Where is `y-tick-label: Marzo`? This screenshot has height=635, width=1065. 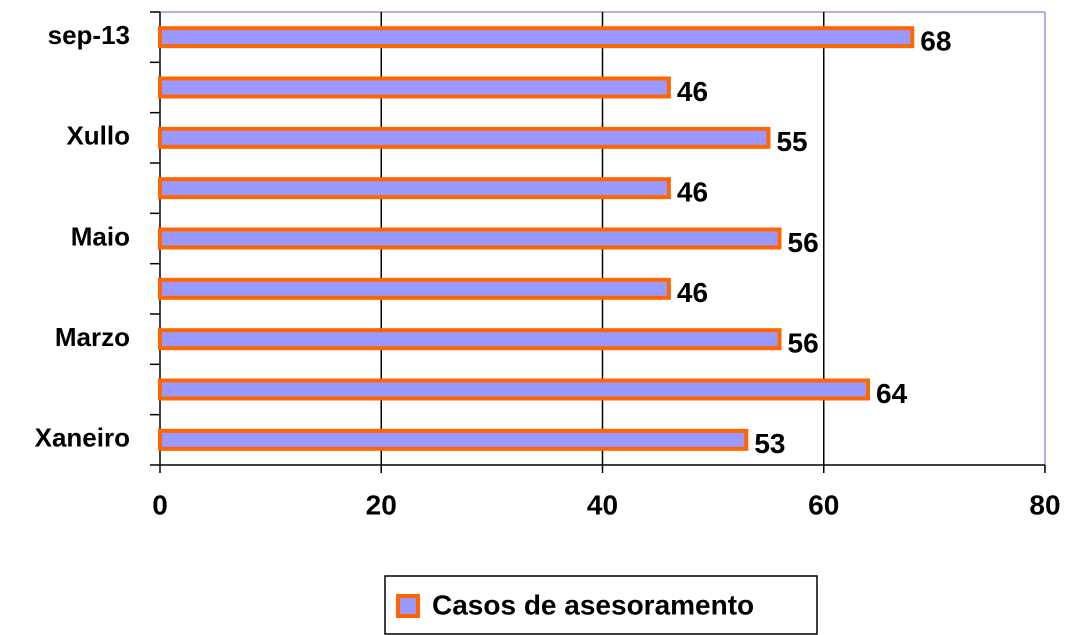
y-tick-label: Marzo is located at coordinates (92, 337).